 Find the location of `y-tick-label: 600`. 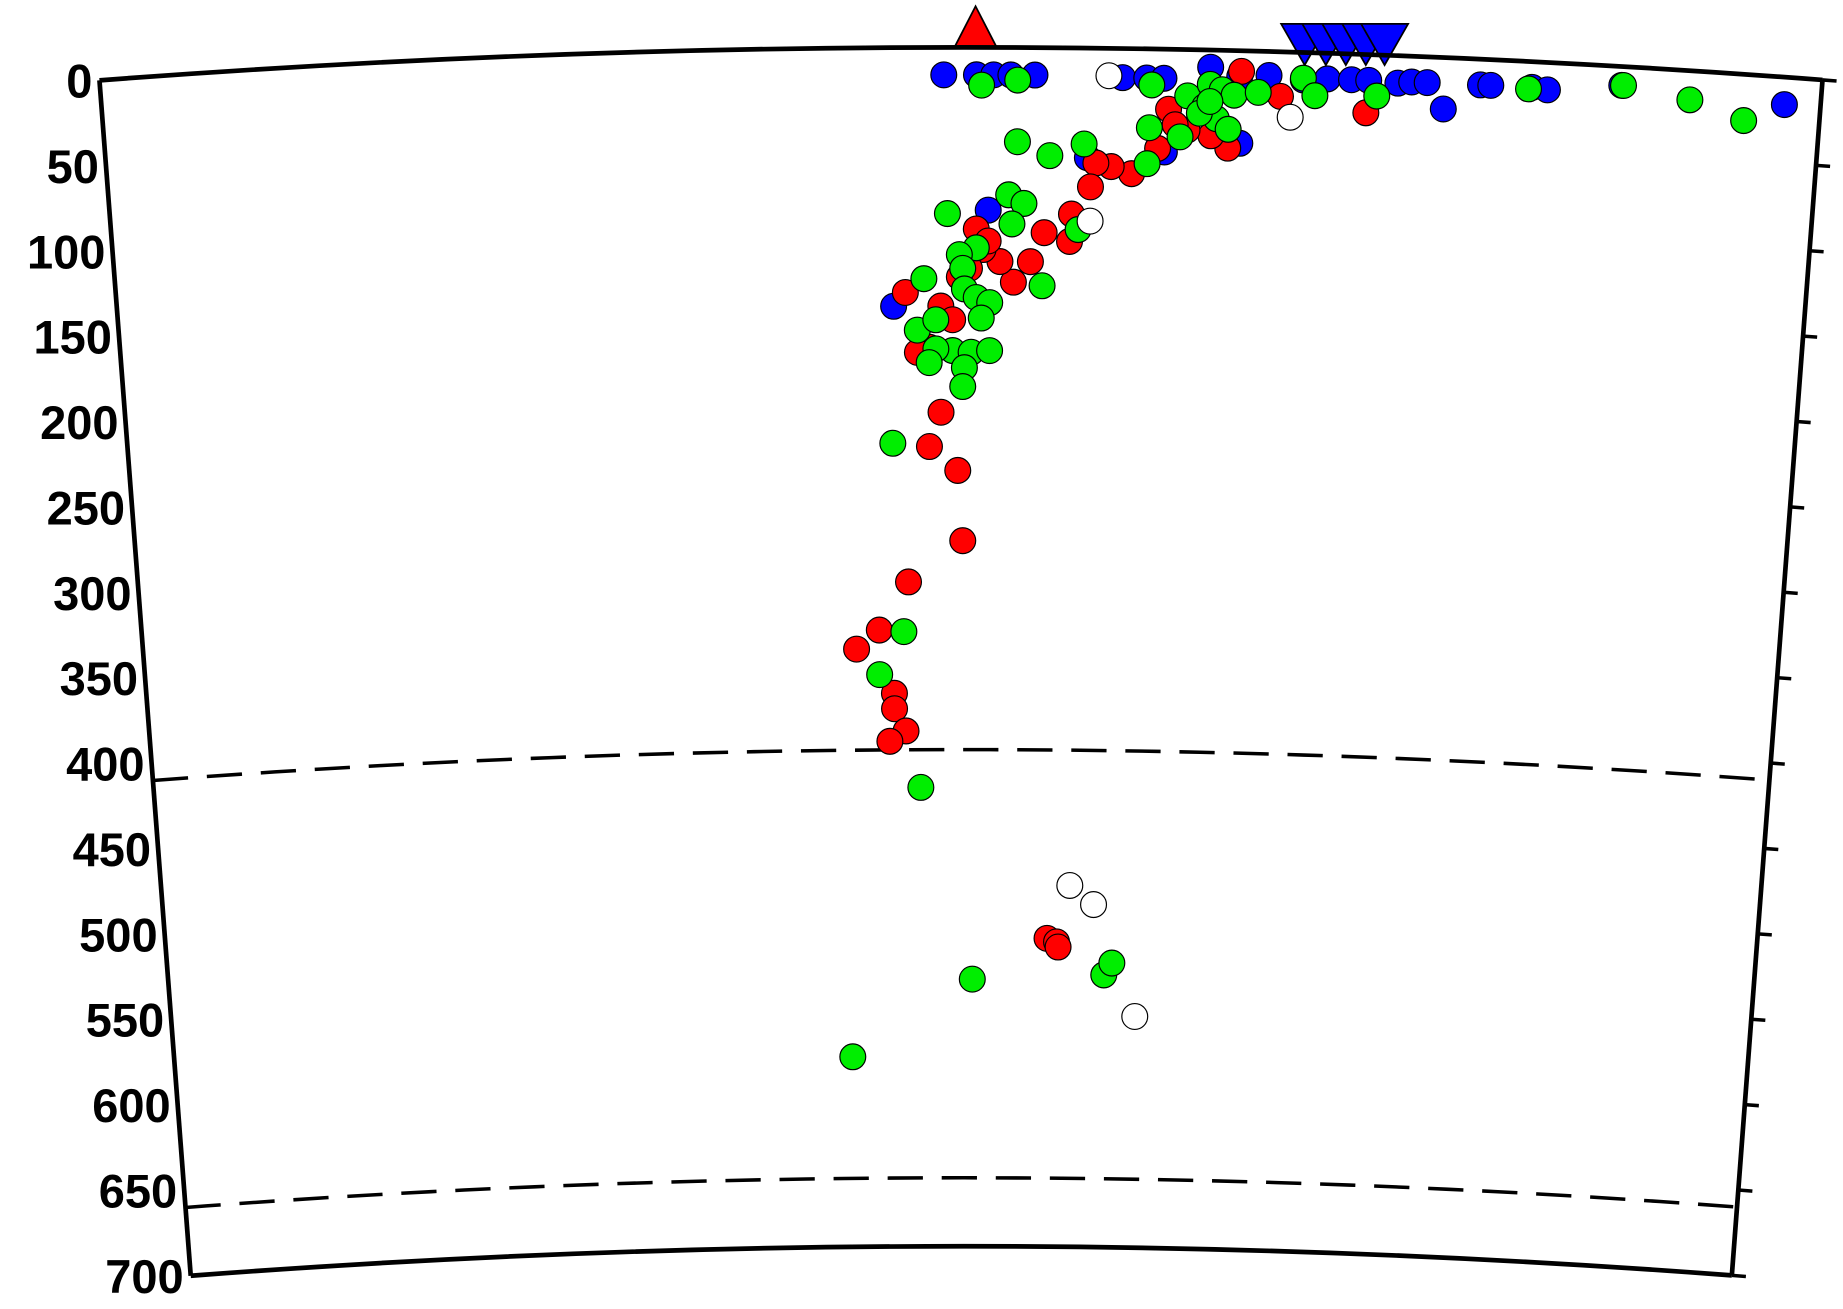

y-tick-label: 600 is located at coordinates (131, 1105).